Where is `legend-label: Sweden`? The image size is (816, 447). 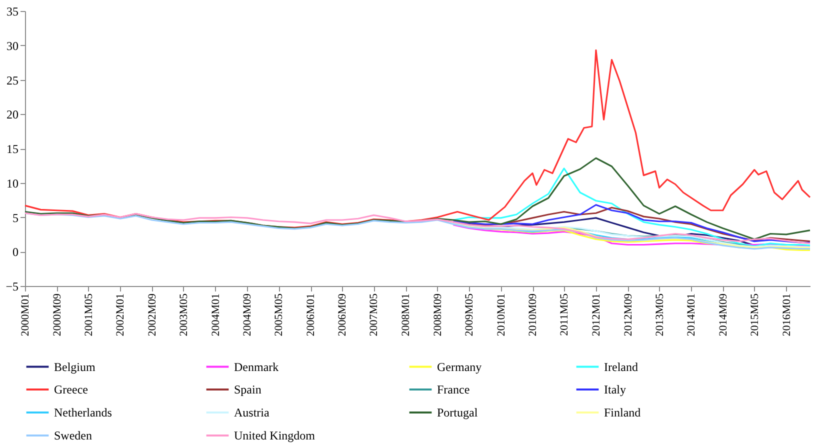 legend-label: Sweden is located at coordinates (73, 435).